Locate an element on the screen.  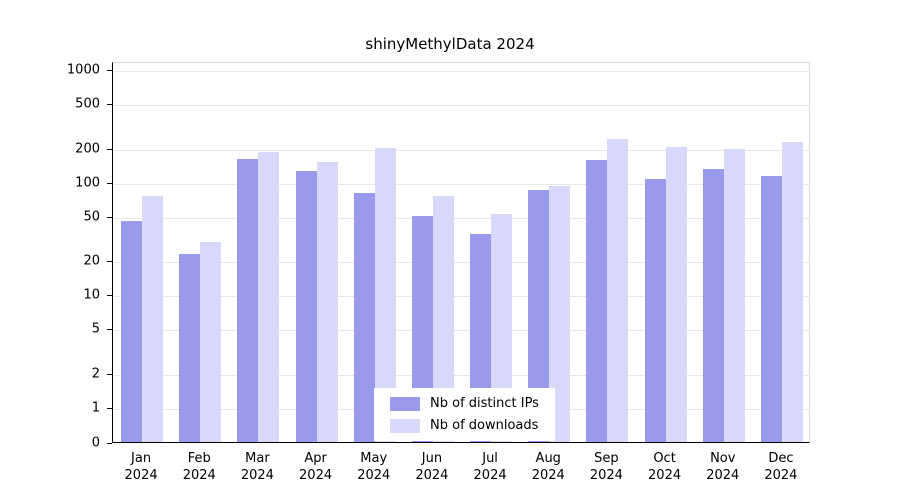
x-tick-label: Apr 2024 is located at coordinates (315, 467).